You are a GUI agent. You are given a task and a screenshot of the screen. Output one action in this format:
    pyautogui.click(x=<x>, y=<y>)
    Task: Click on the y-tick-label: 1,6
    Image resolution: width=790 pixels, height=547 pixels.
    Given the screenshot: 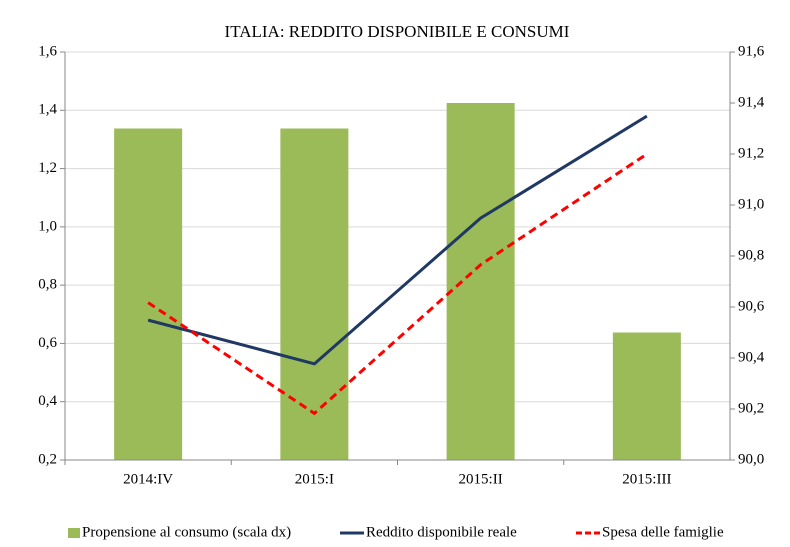 What is the action you would take?
    pyautogui.click(x=47, y=51)
    